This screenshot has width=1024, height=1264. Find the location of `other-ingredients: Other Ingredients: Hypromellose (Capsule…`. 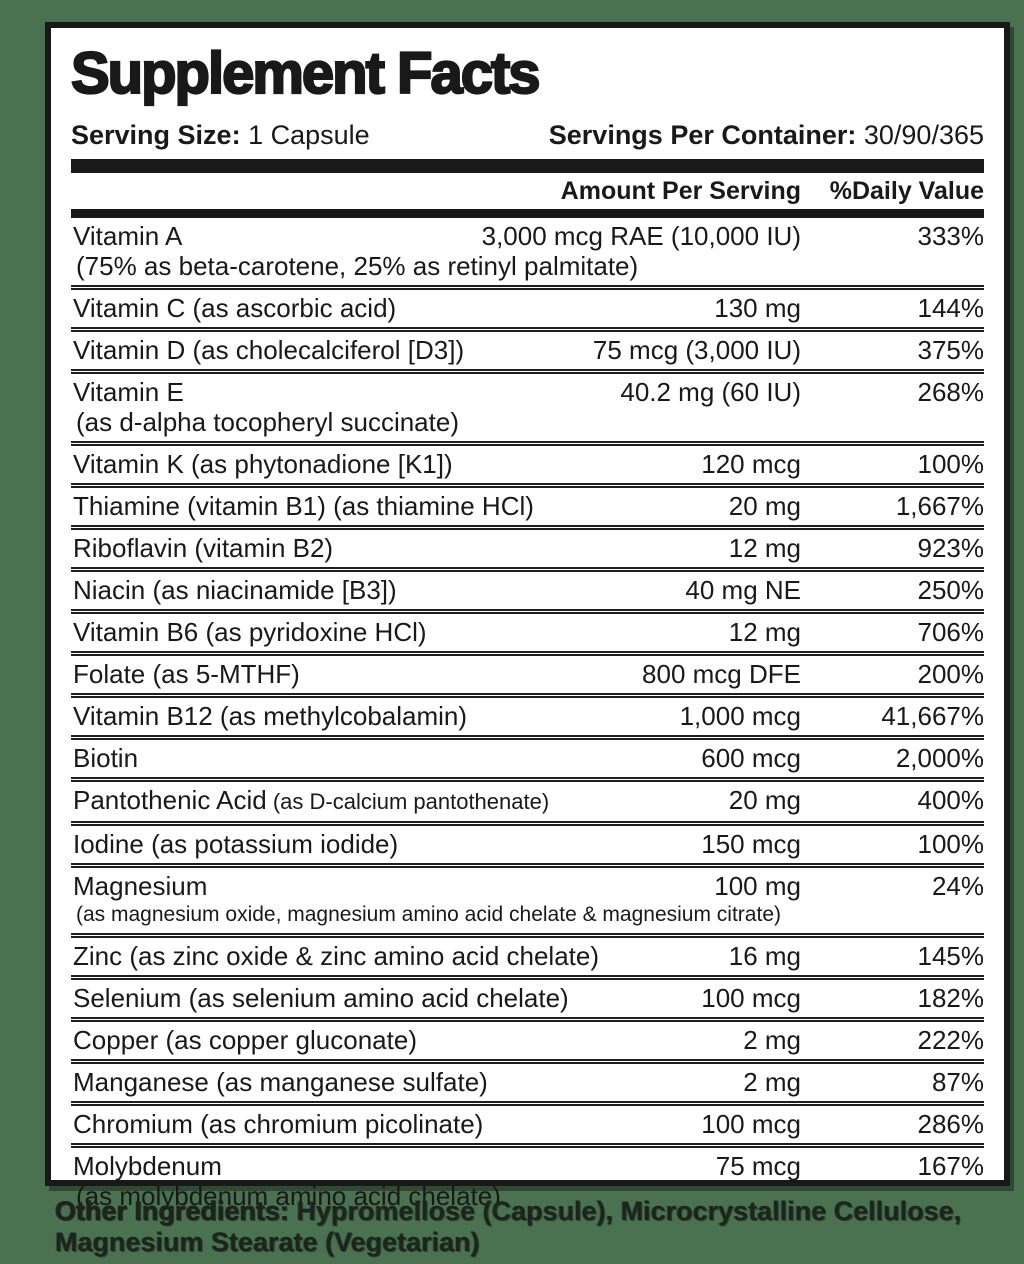

other-ingredients: Other Ingredients: Hypromellose (Capsule… is located at coordinates (522, 1227).